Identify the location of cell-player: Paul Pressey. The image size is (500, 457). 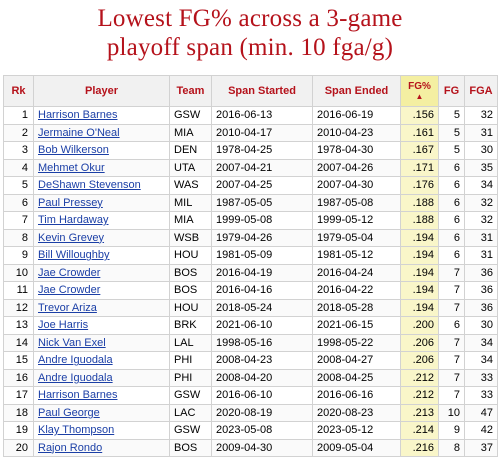
(101, 202).